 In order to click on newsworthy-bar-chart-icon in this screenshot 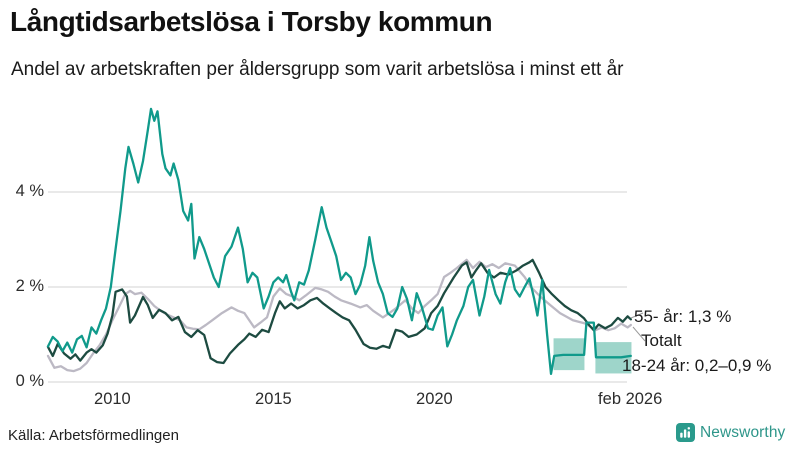, I will do `click(685, 432)`.